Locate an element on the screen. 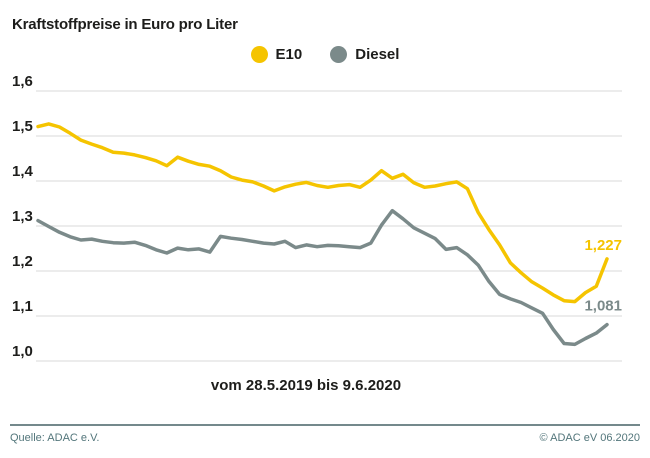  y-tick-label: 1,6 is located at coordinates (22, 81).